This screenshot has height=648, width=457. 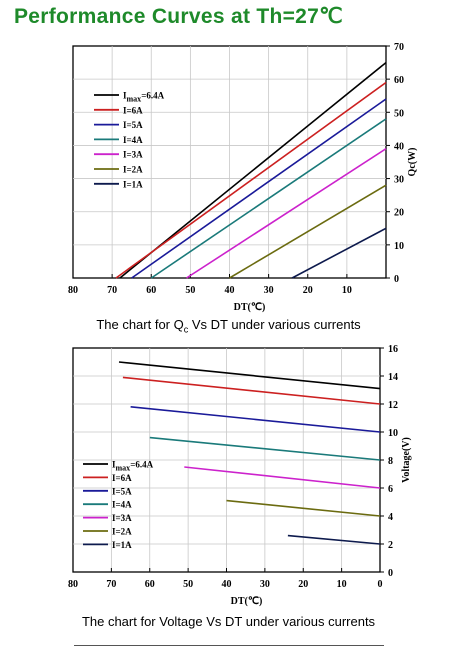 What do you see at coordinates (393, 377) in the screenshot?
I see `y-tick-label: 14` at bounding box center [393, 377].